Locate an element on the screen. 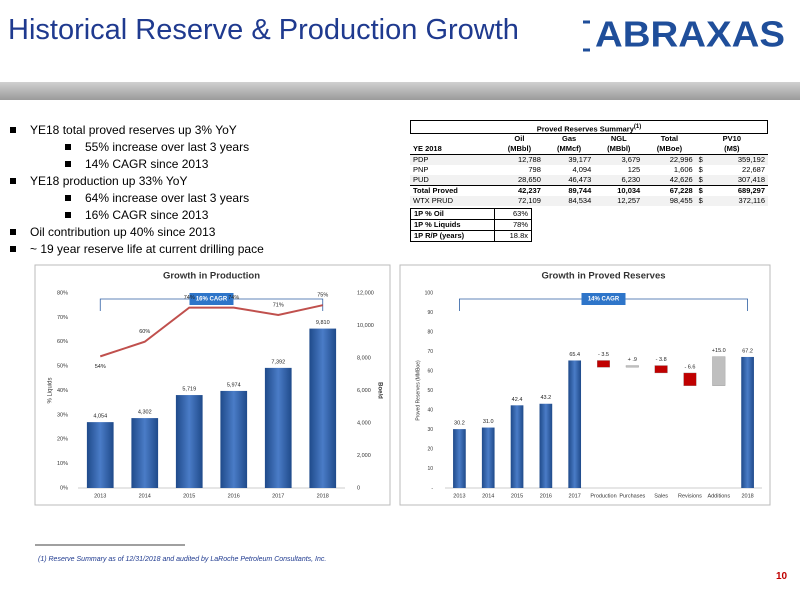  bullet: YE18 production up 33% YoY is located at coordinates (205, 181).